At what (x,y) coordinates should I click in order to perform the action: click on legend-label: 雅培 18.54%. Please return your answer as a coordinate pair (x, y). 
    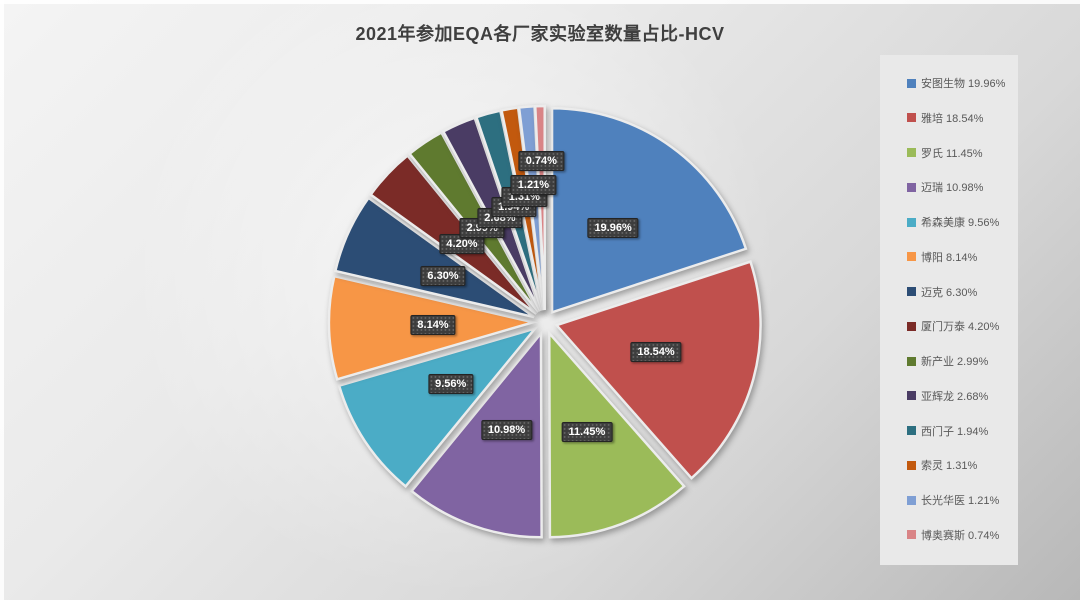
    Looking at the image, I should click on (952, 118).